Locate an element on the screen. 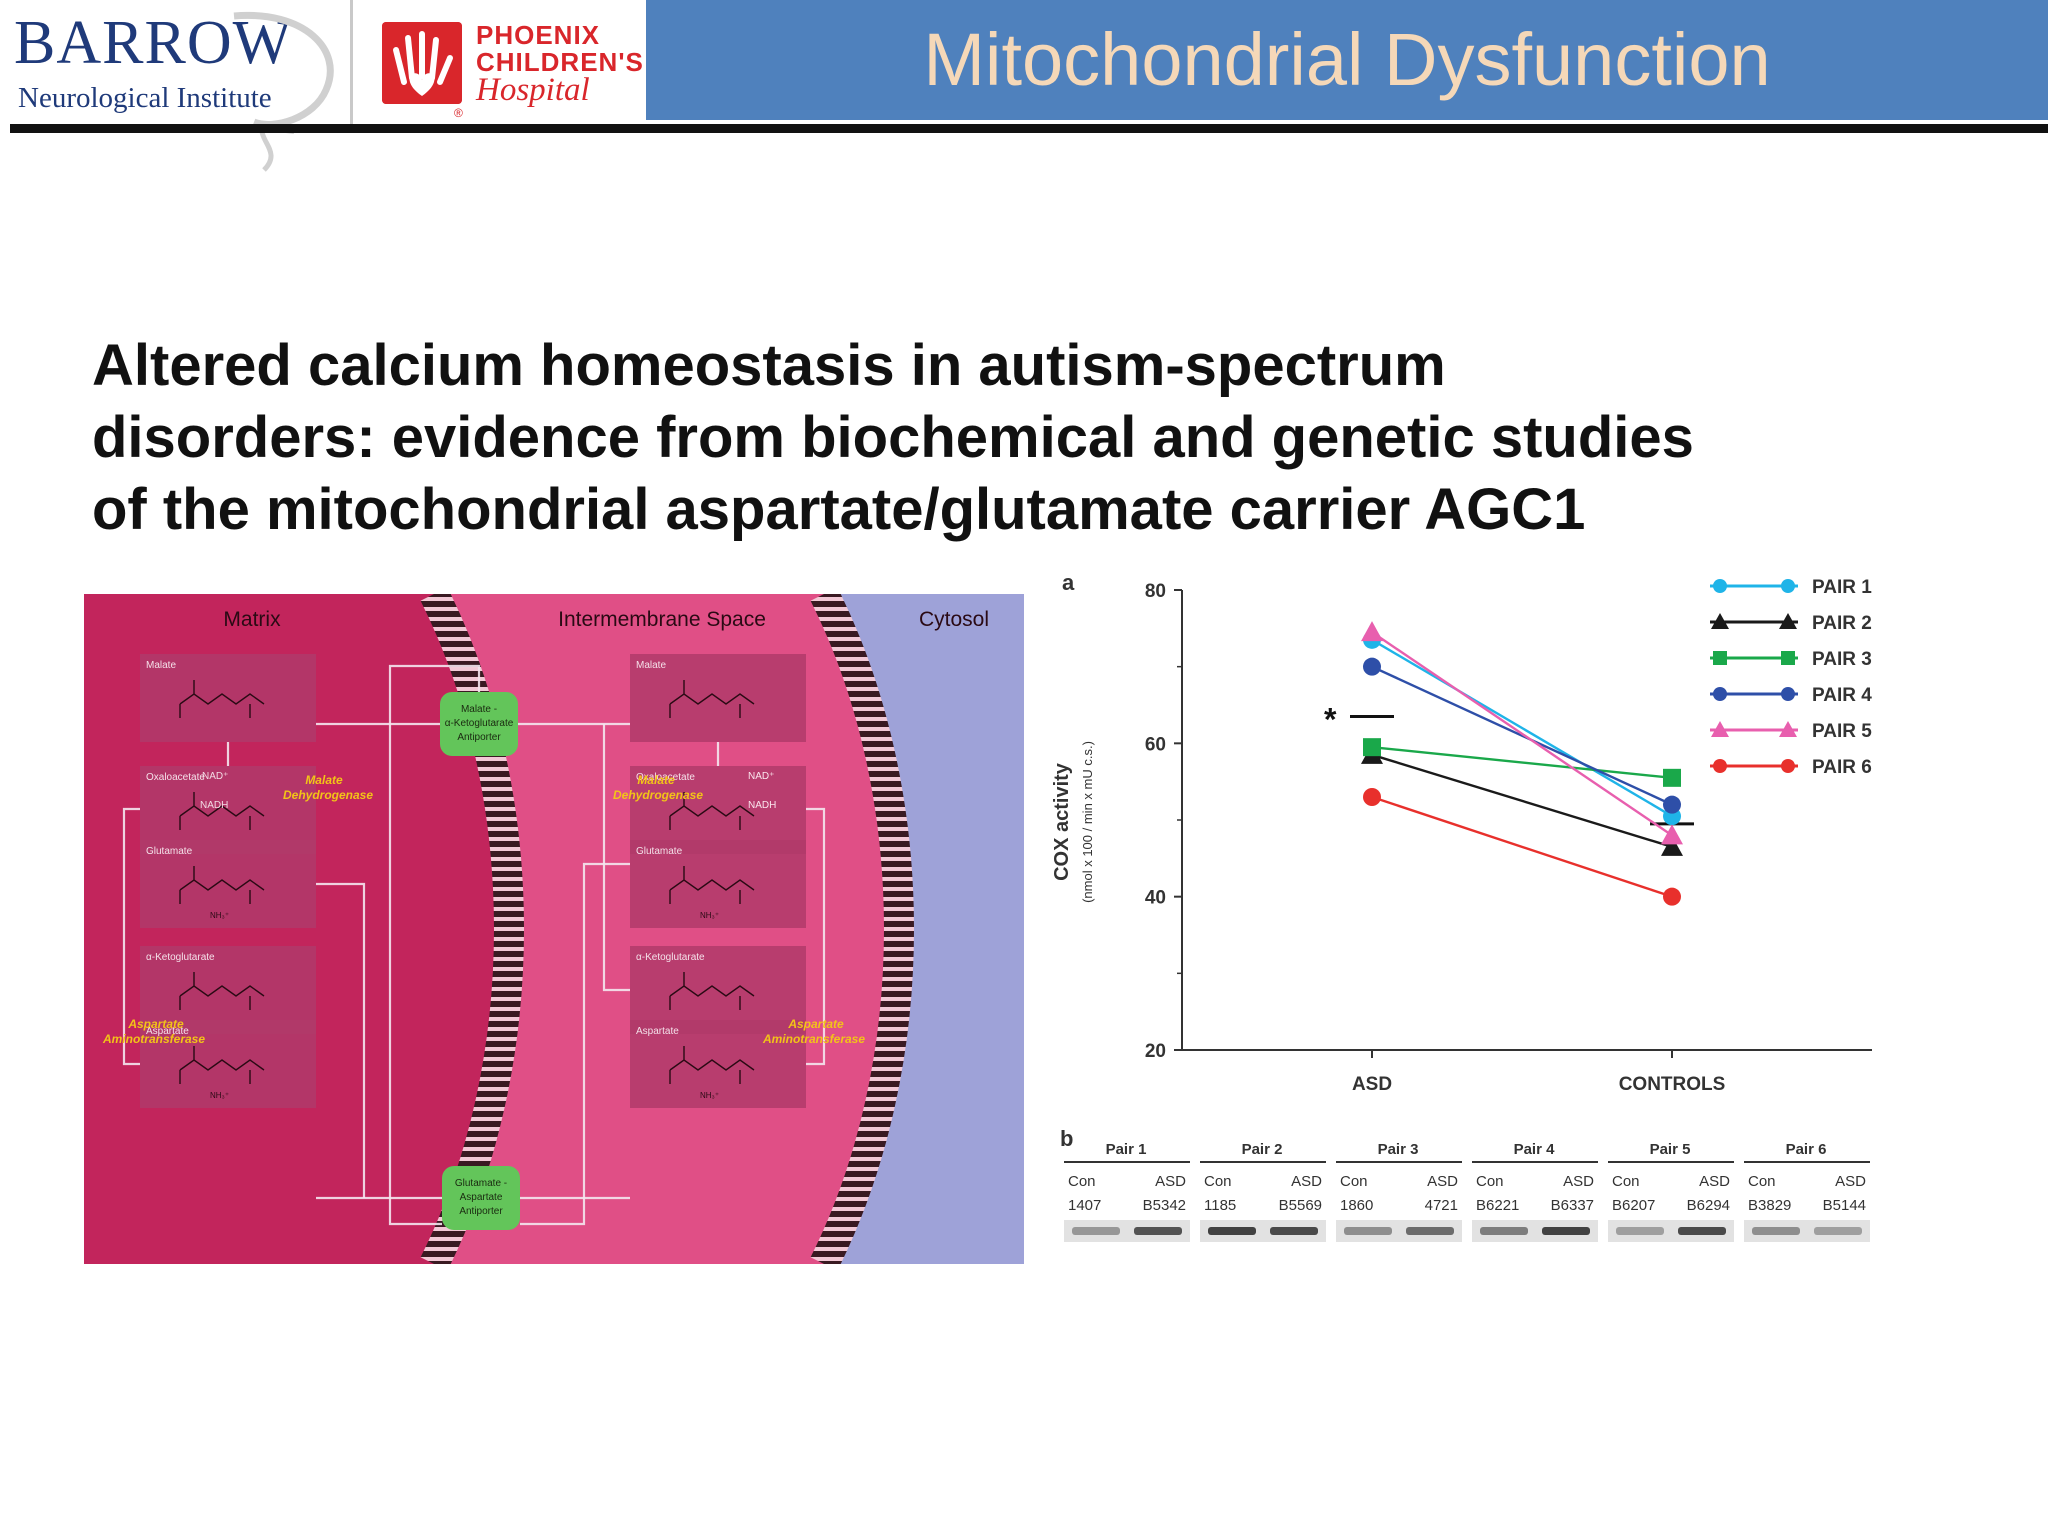 Image resolution: width=2048 pixels, height=1536 pixels. barrow-logo: BARROW Neurological Institute is located at coordinates (179, 90).